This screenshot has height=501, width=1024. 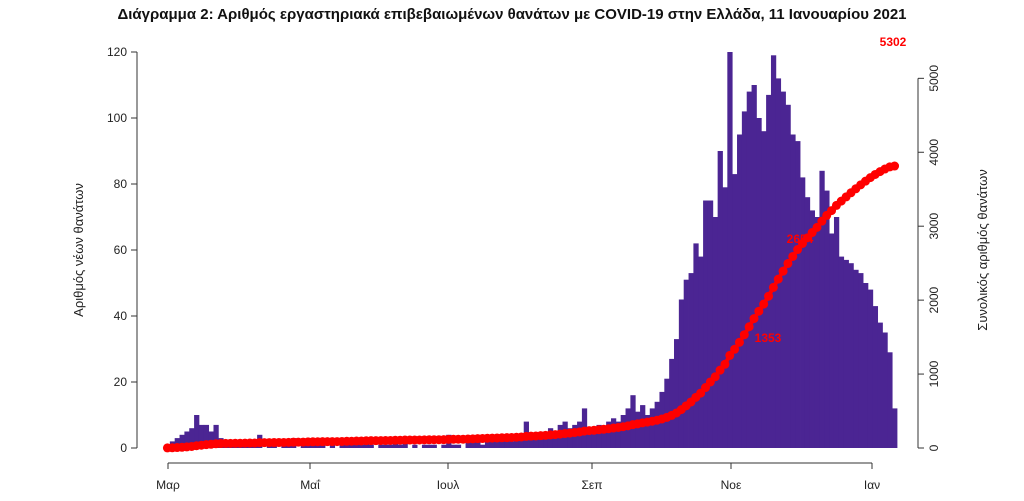 I want to click on y-axis-title: Αριθμός νέων θανάτων, so click(x=78, y=250).